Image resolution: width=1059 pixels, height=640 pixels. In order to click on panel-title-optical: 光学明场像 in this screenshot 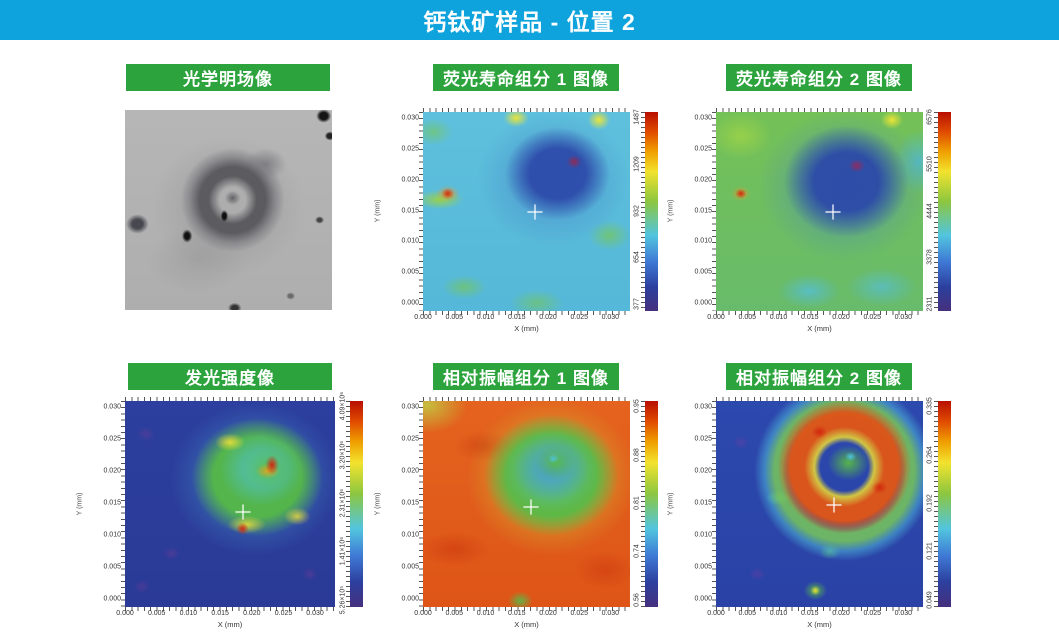, I will do `click(228, 77)`.